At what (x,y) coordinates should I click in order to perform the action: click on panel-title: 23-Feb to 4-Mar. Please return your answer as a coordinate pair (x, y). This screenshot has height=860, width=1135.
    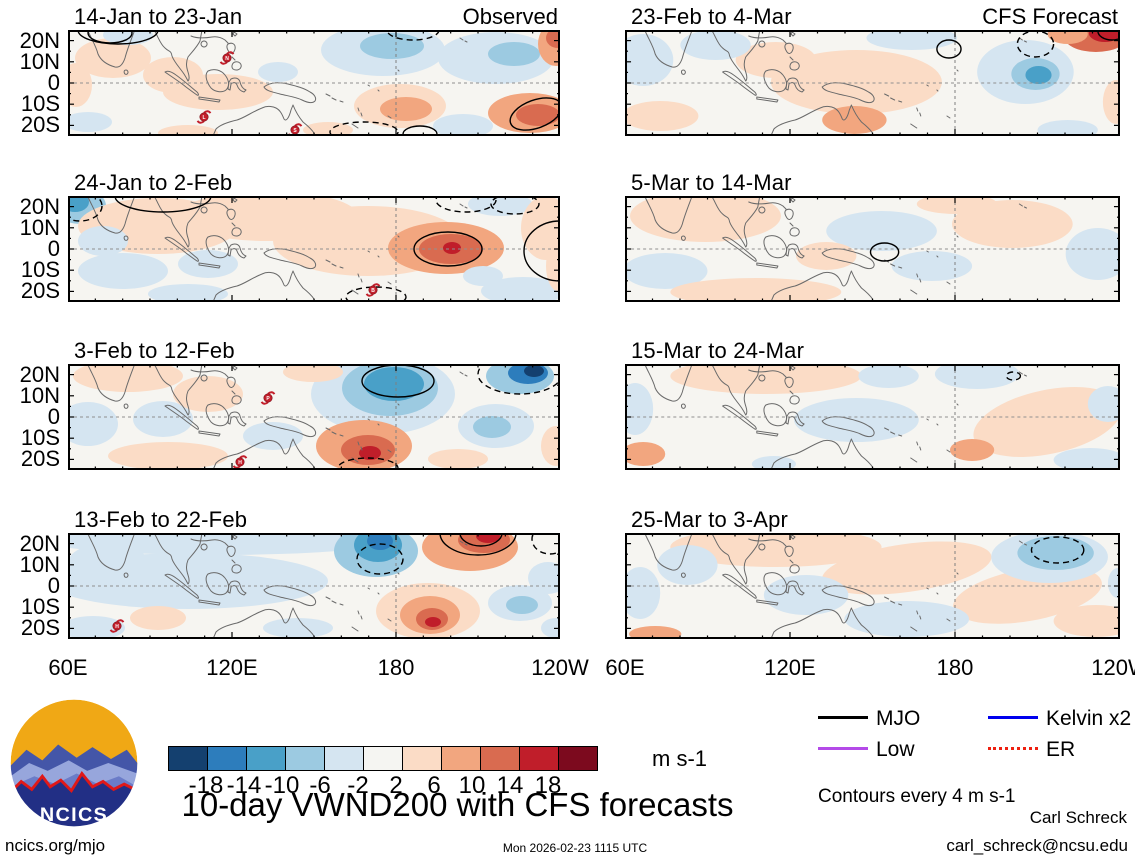
    Looking at the image, I should click on (711, 16).